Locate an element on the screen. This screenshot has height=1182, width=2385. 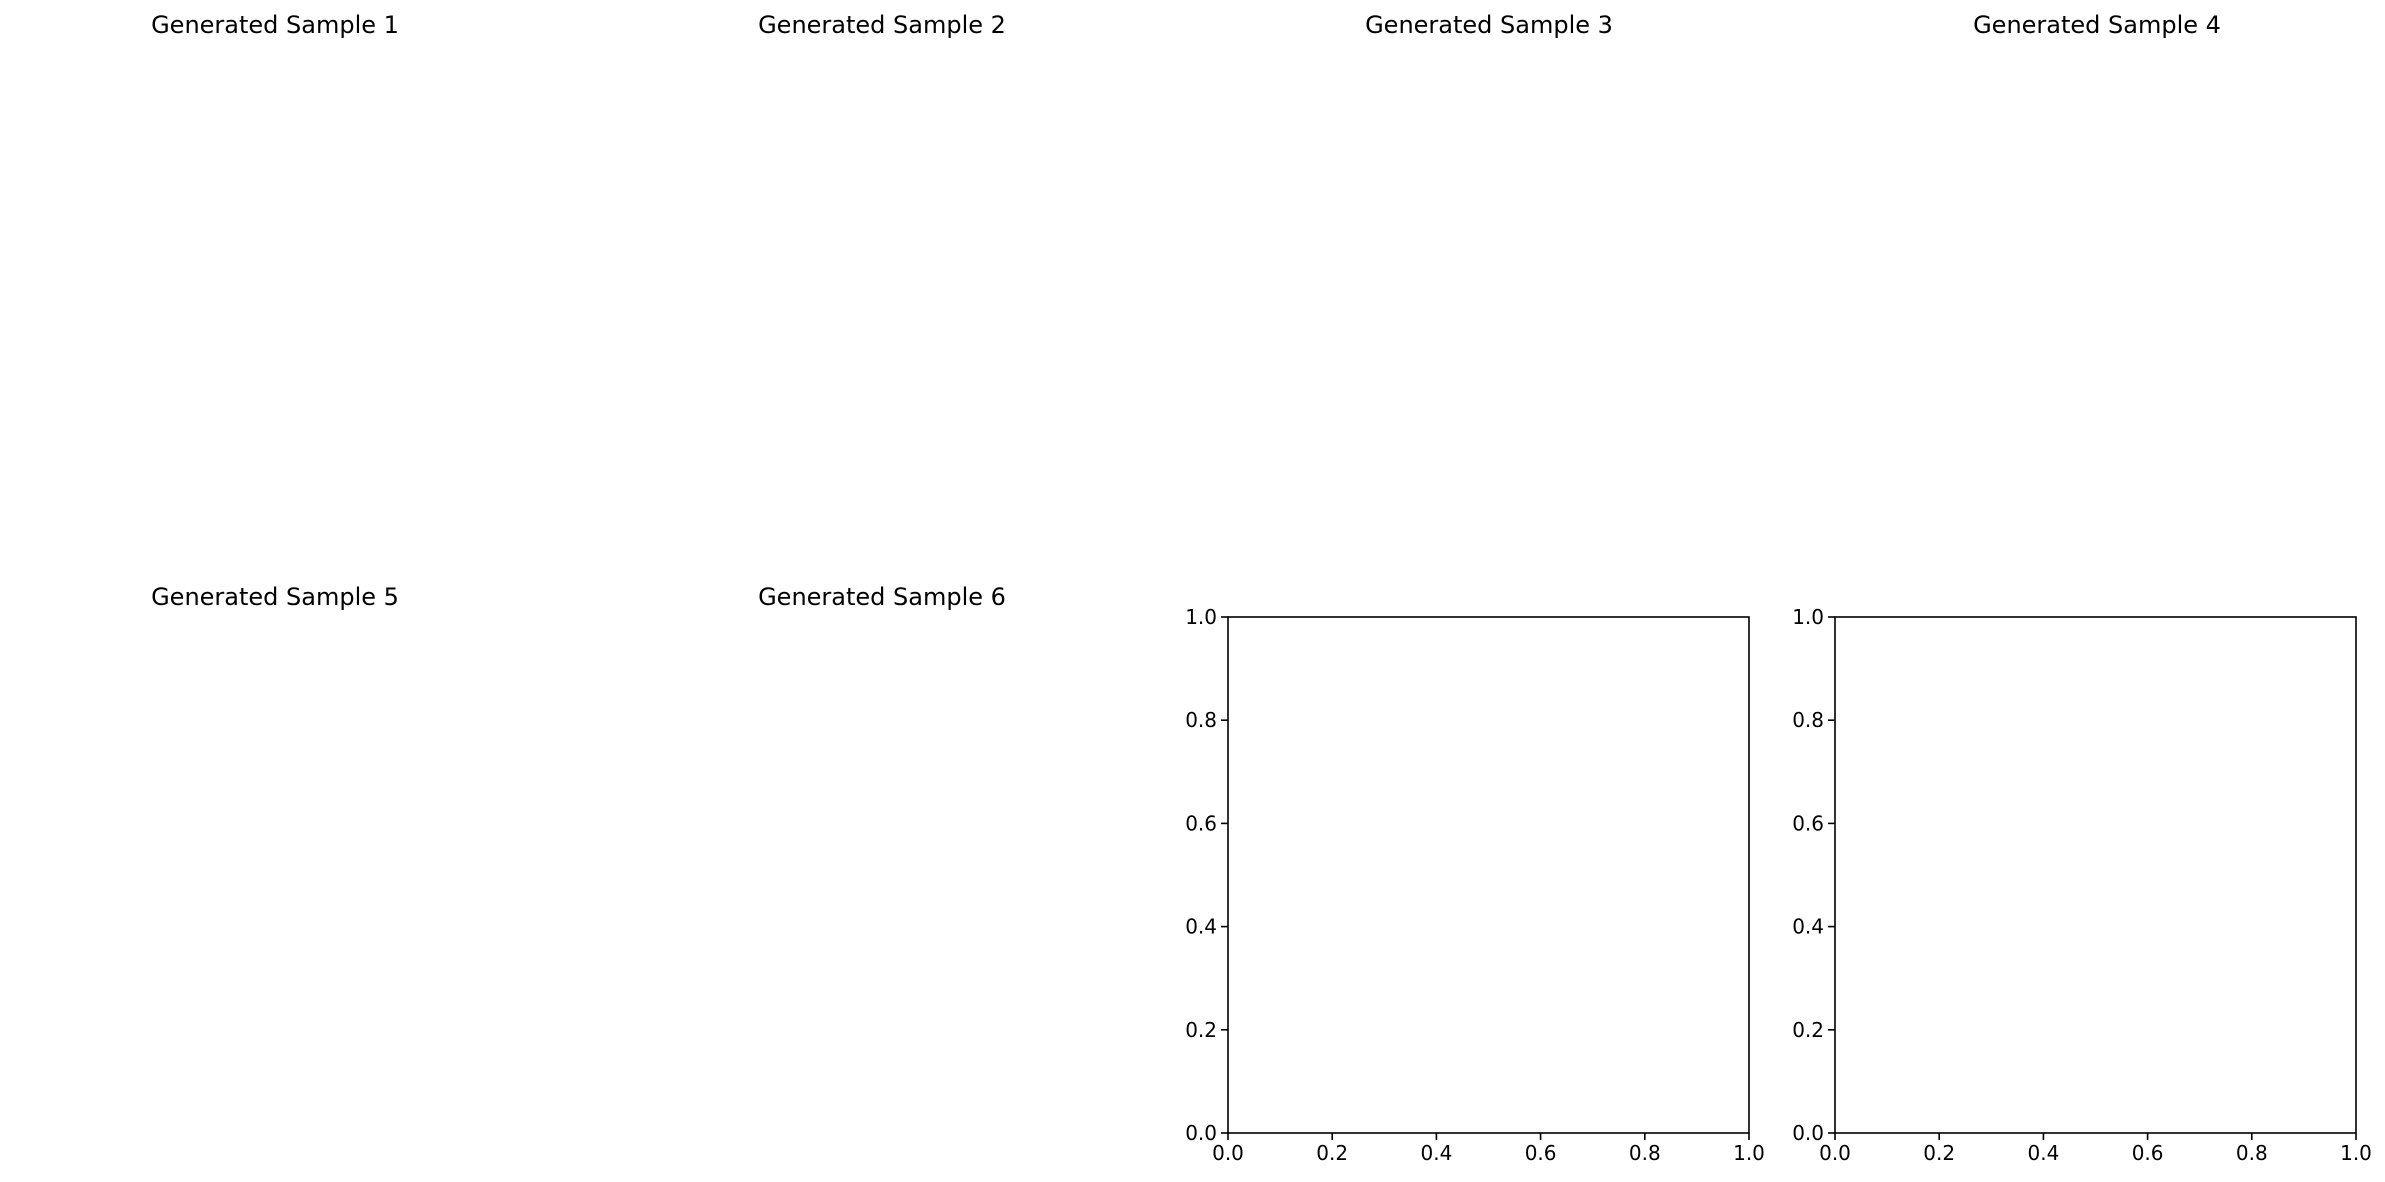
empty-axes-2: 0.0 0.2 0.4 0.6 0.8 1.0 0.0 0.2 0.4 0.6 0.8 1.0 is located at coordinates (2082, 885).